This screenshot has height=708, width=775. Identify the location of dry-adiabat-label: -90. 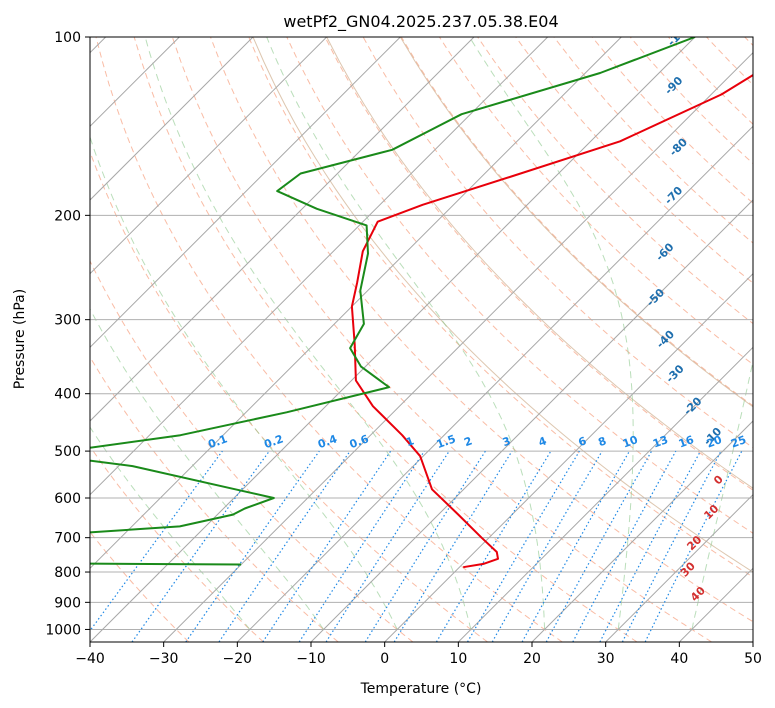
(673, 85).